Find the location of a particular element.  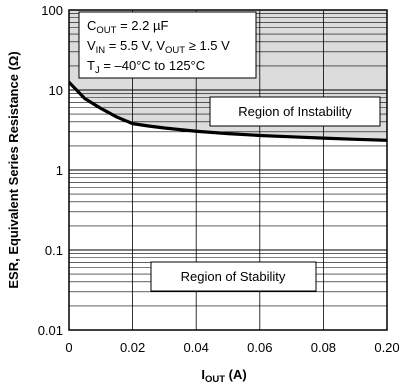

condition-line: VIN = 5.5 V, VOUT ≥ 1.5 V is located at coordinates (158, 47).